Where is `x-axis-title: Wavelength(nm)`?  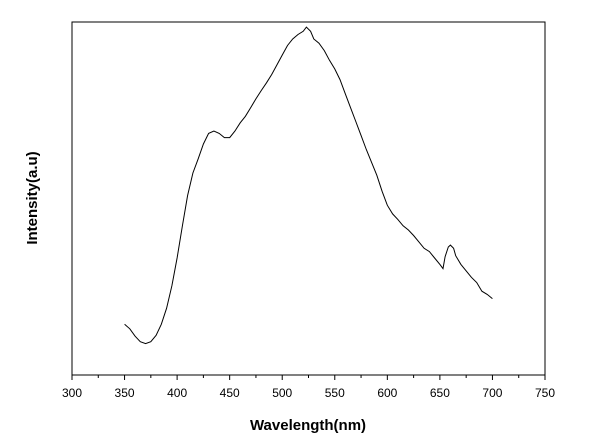
x-axis-title: Wavelength(nm) is located at coordinates (308, 425).